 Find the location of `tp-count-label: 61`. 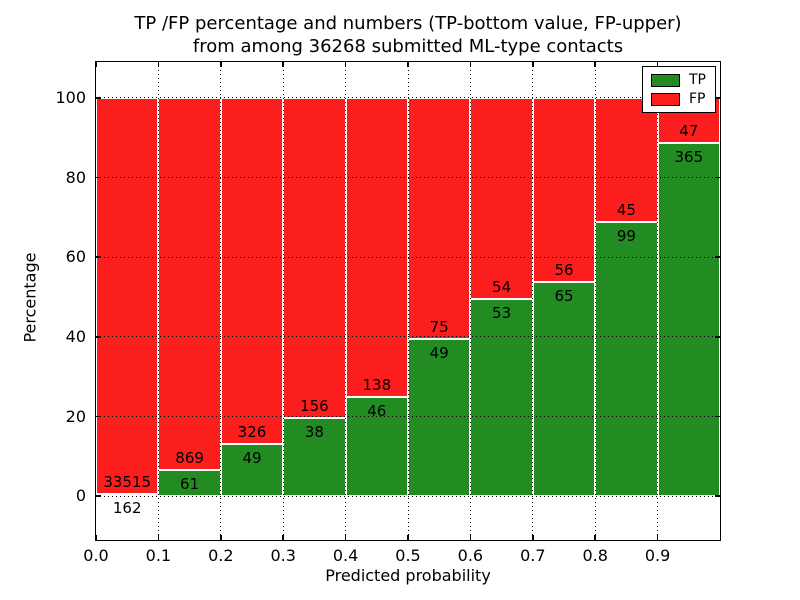

tp-count-label: 61 is located at coordinates (190, 484).